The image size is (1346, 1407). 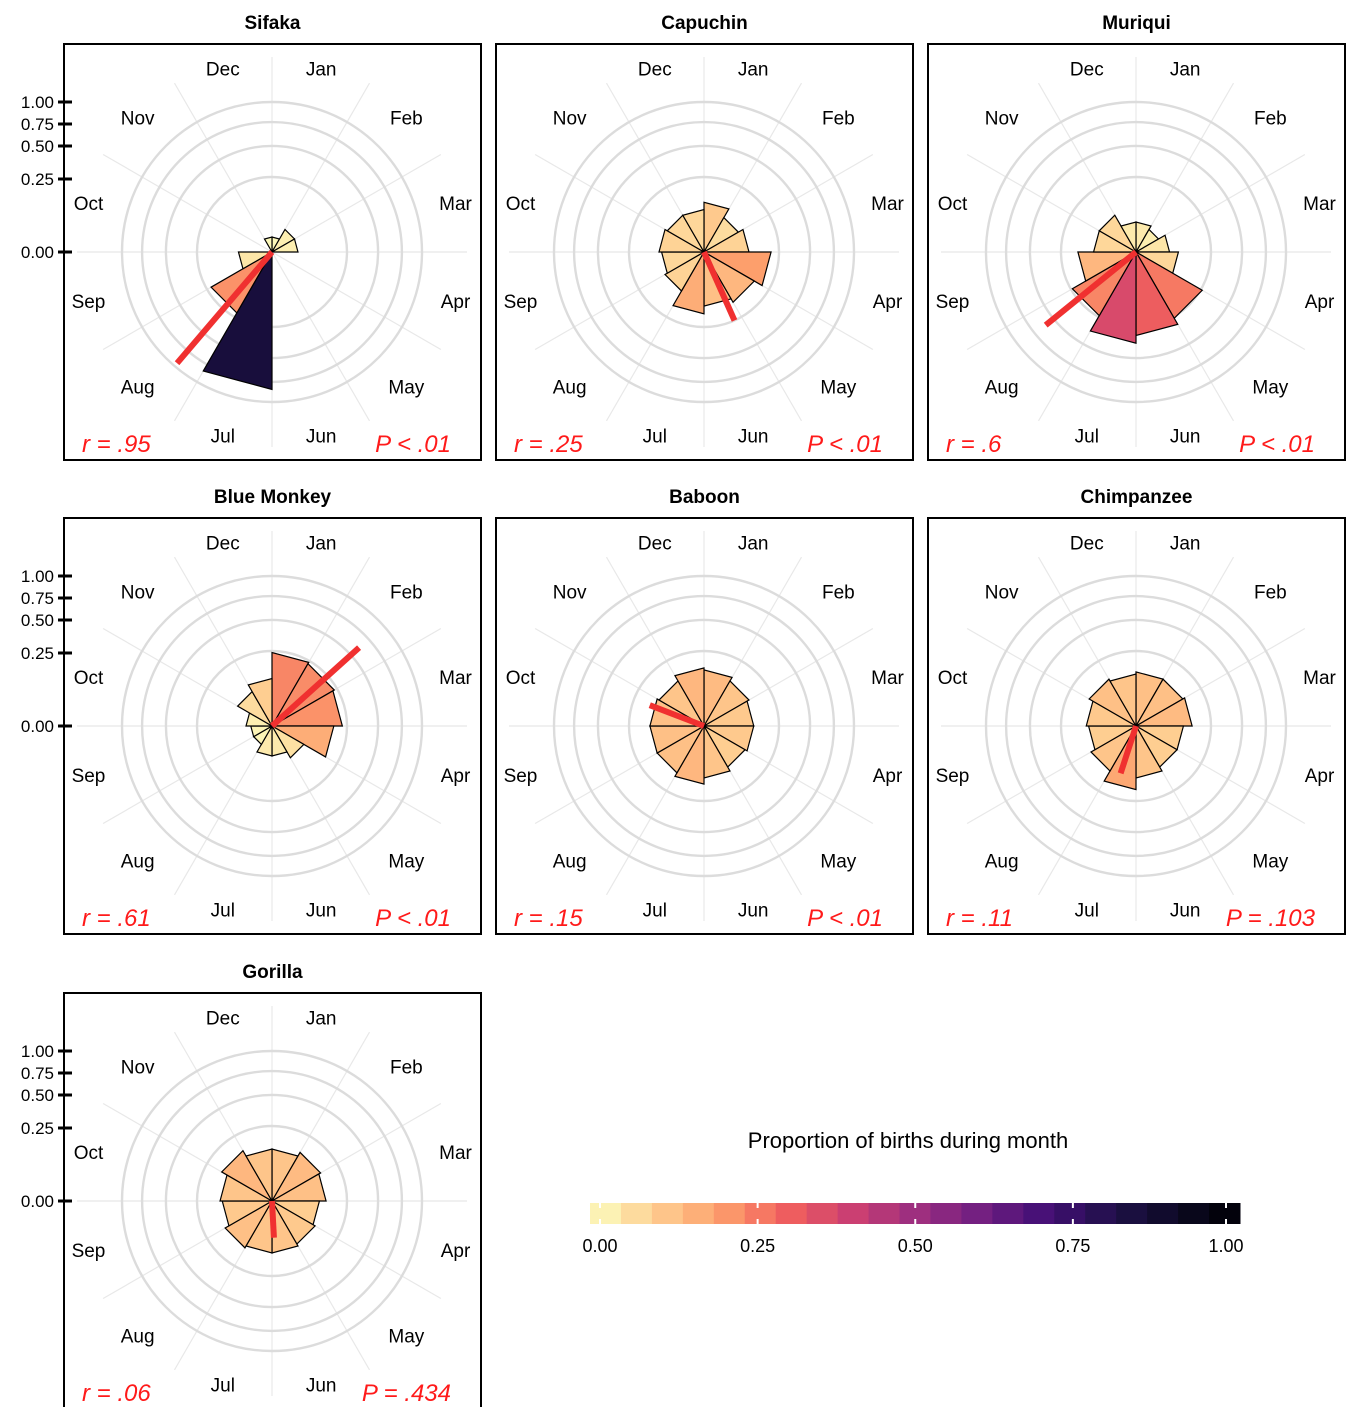 What do you see at coordinates (1271, 918) in the screenshot?
I see `p-statistic: P = .103` at bounding box center [1271, 918].